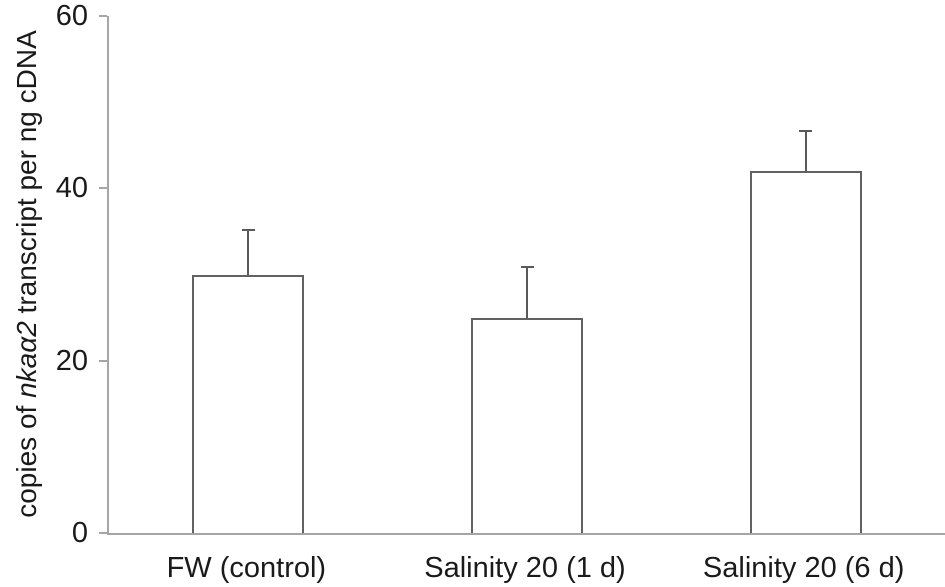  What do you see at coordinates (79, 533) in the screenshot?
I see `y-tick-label: 0` at bounding box center [79, 533].